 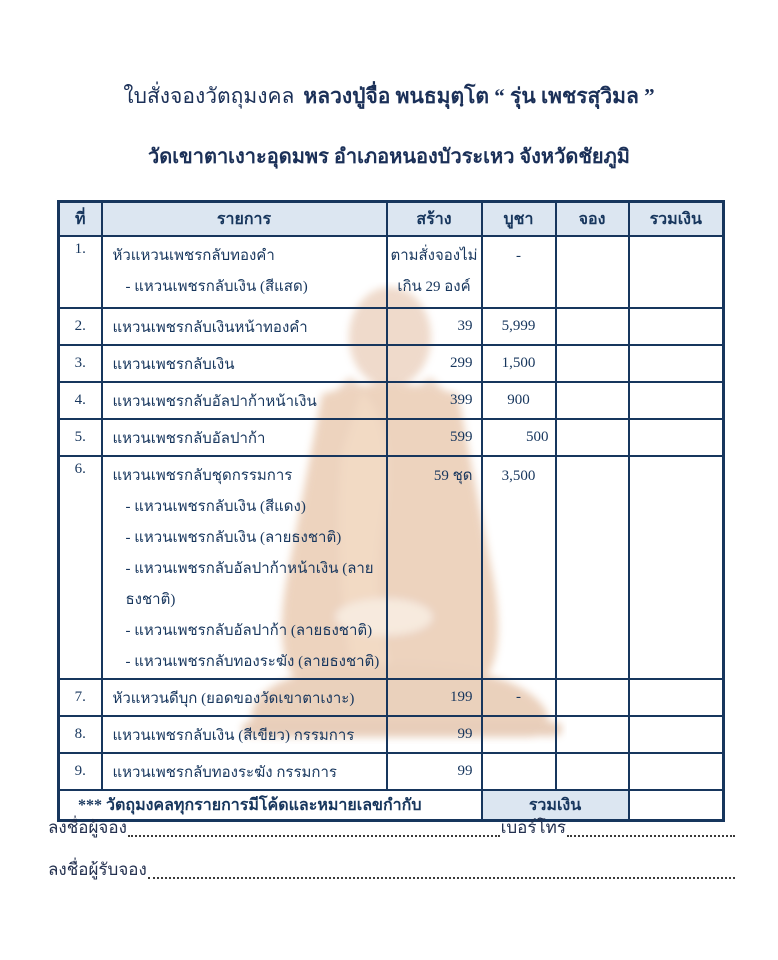 What do you see at coordinates (202, 476) in the screenshot?
I see `item-label: แหวนเพชรกลับชุดกรรมการ` at bounding box center [202, 476].